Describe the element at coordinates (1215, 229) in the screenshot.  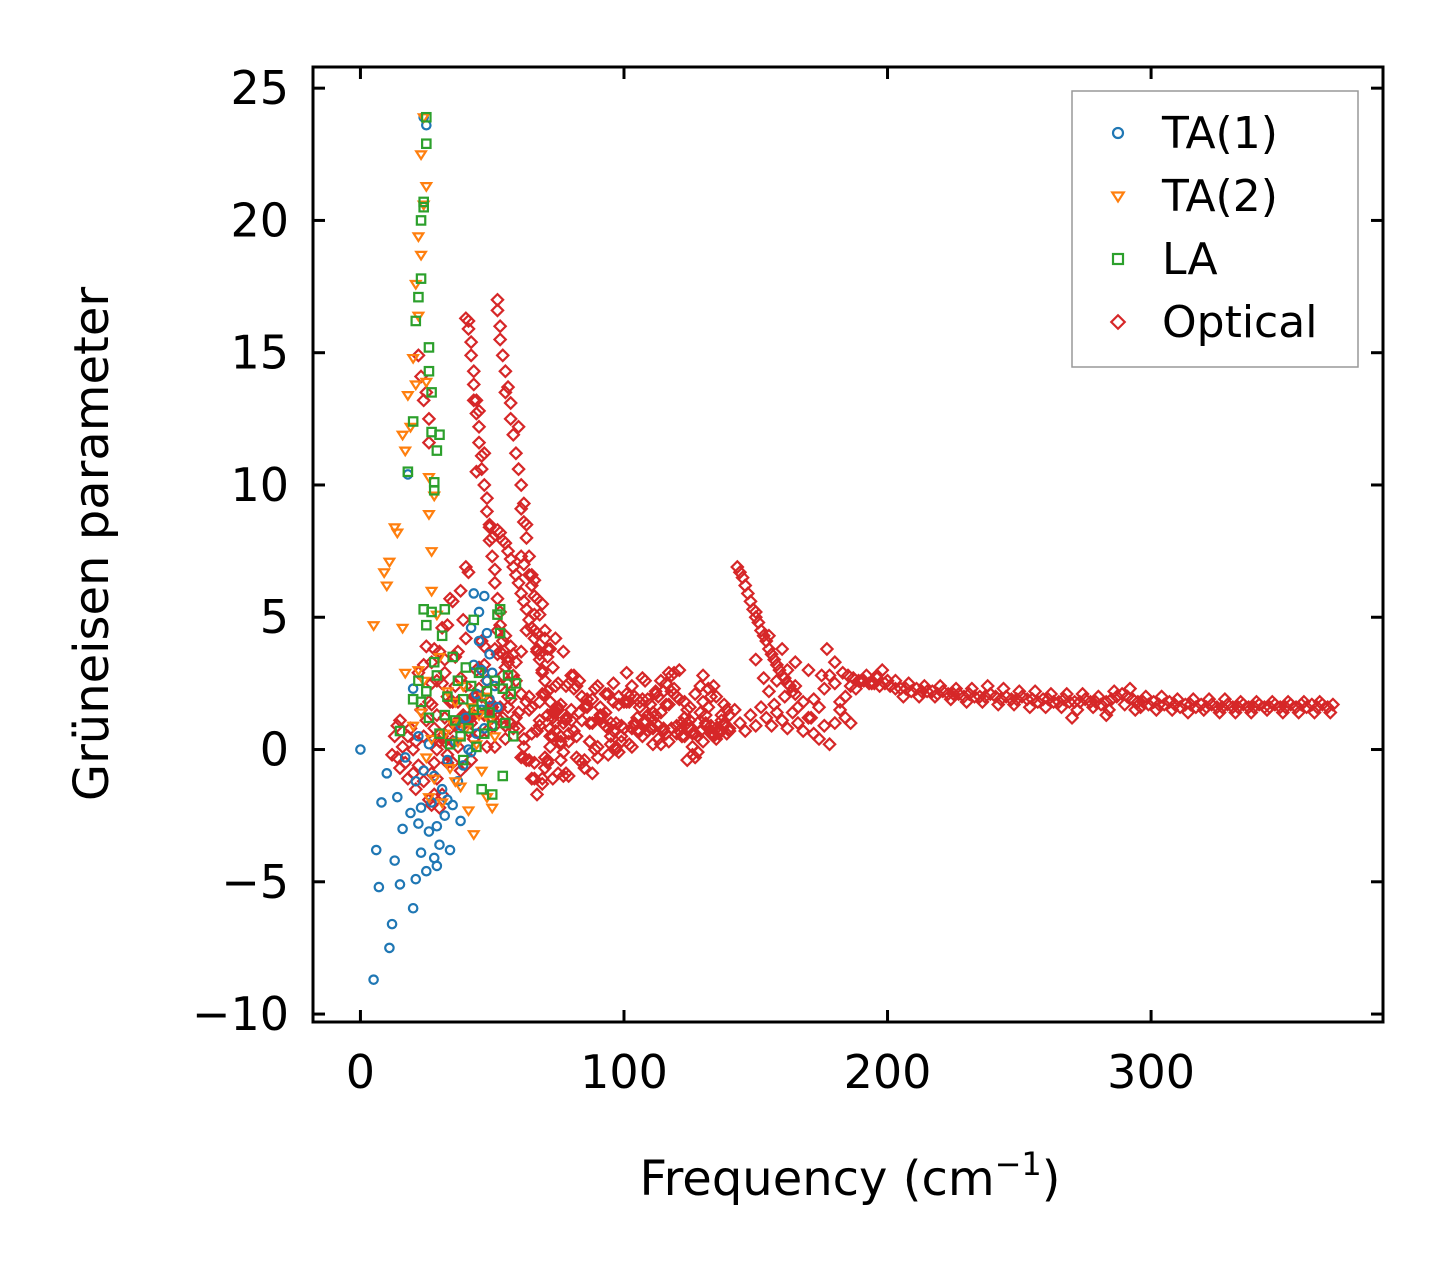
I see `legend: TA(1) TA(2) LA Optical` at that location.